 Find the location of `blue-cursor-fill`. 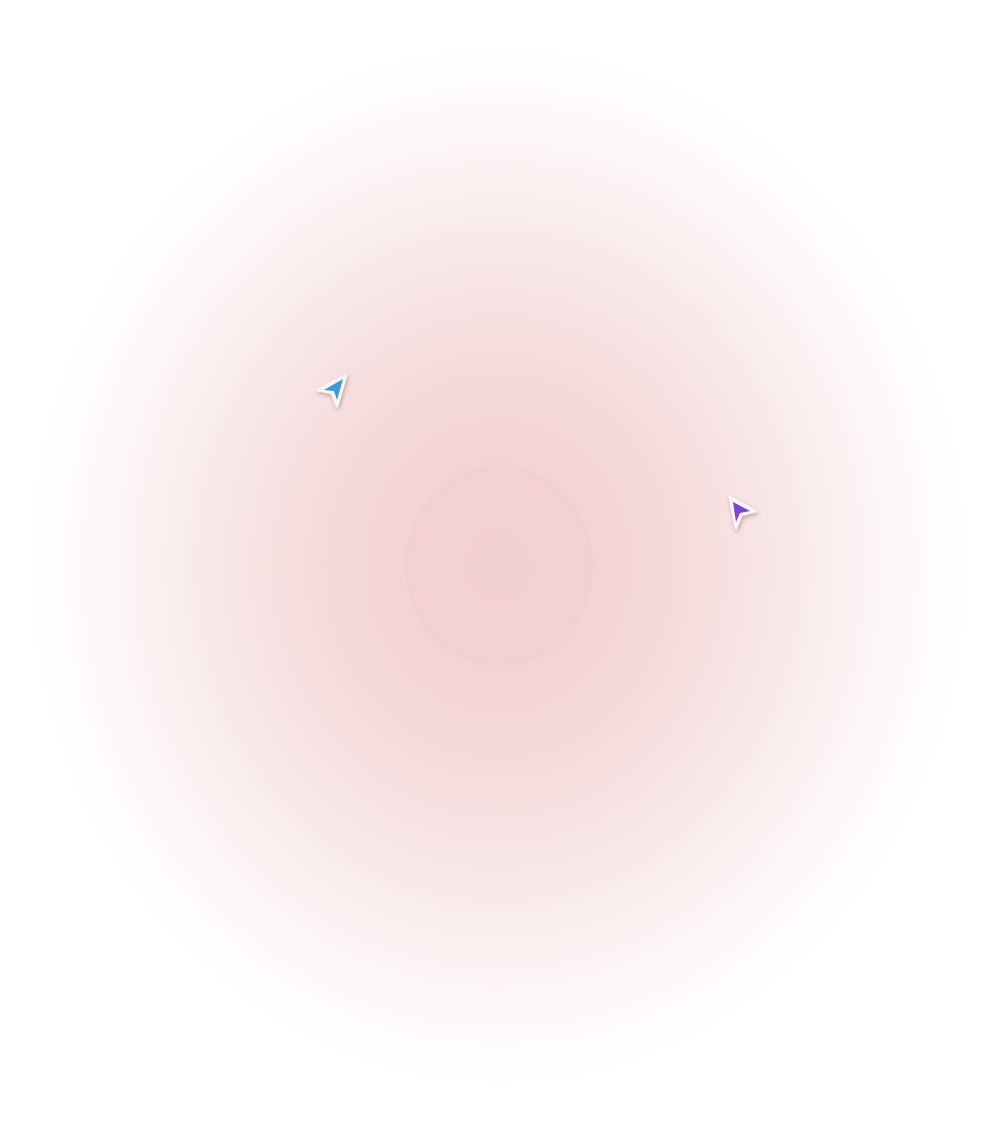

blue-cursor-fill is located at coordinates (333, 389).